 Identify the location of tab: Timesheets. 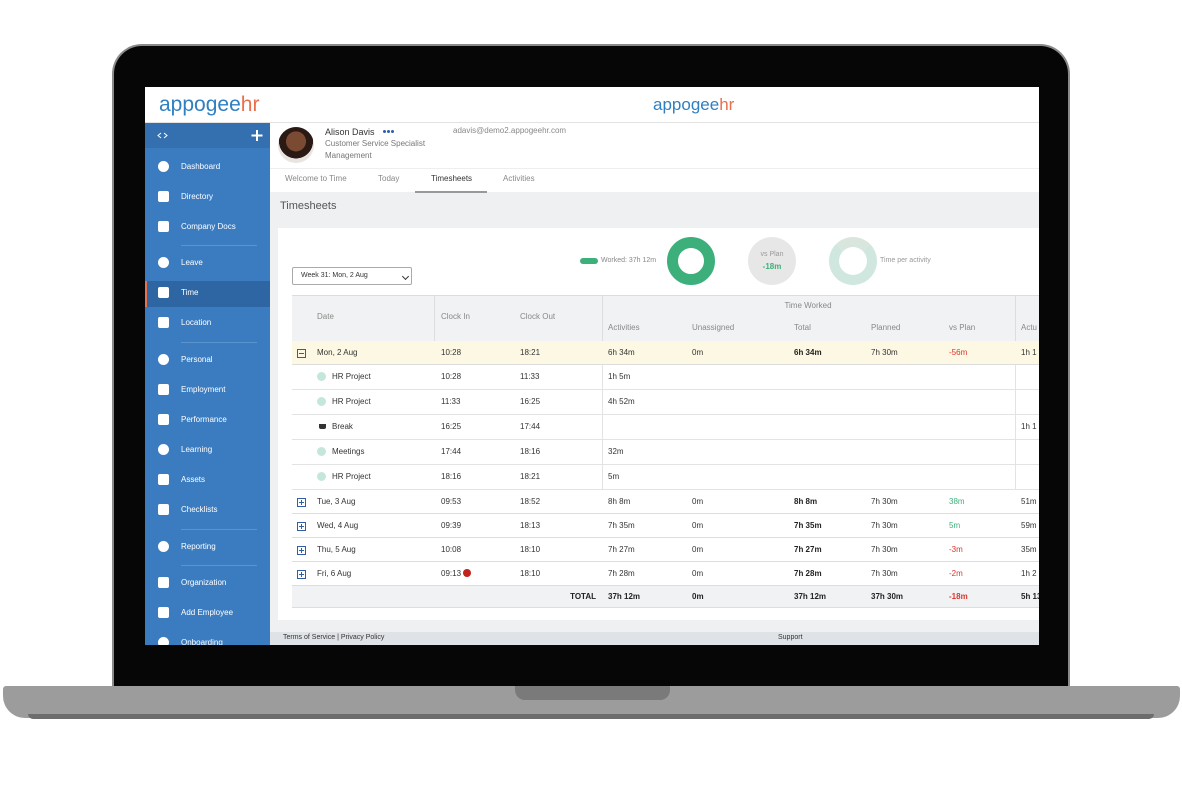
(452, 178).